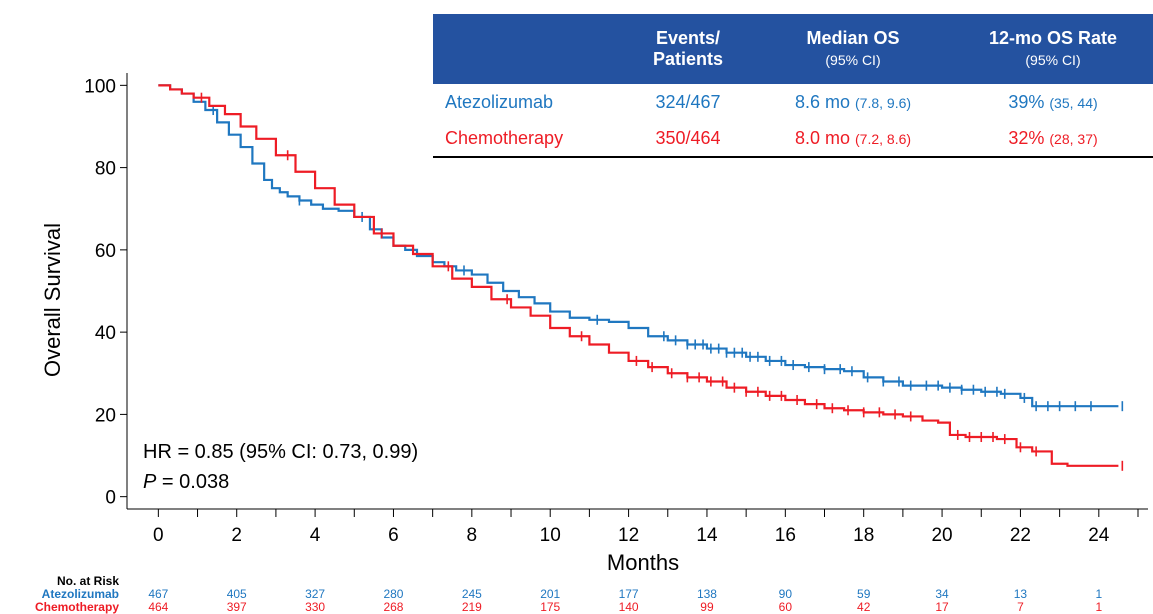  What do you see at coordinates (785, 535) in the screenshot?
I see `x-tick-label: 16` at bounding box center [785, 535].